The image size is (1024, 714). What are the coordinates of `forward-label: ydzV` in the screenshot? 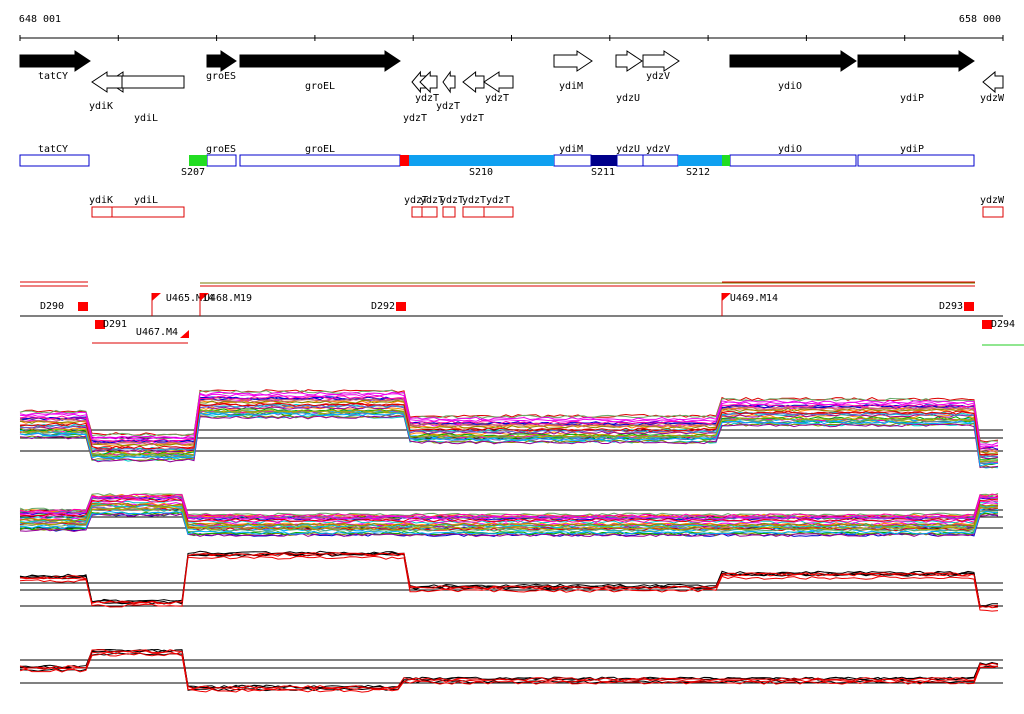 It's located at (658, 149).